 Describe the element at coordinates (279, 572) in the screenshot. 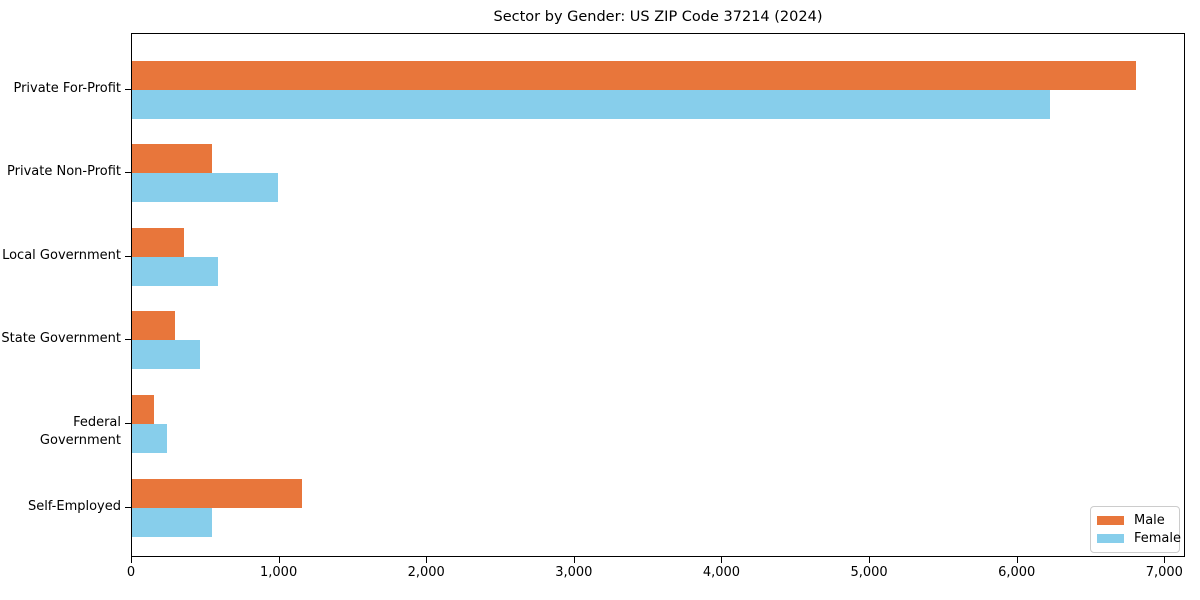

I see `x-tick-label: 1,000` at that location.